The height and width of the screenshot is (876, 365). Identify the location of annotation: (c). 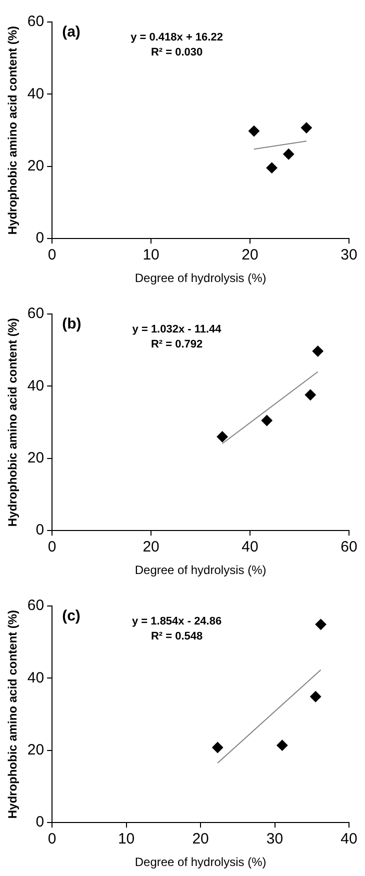
(71, 616).